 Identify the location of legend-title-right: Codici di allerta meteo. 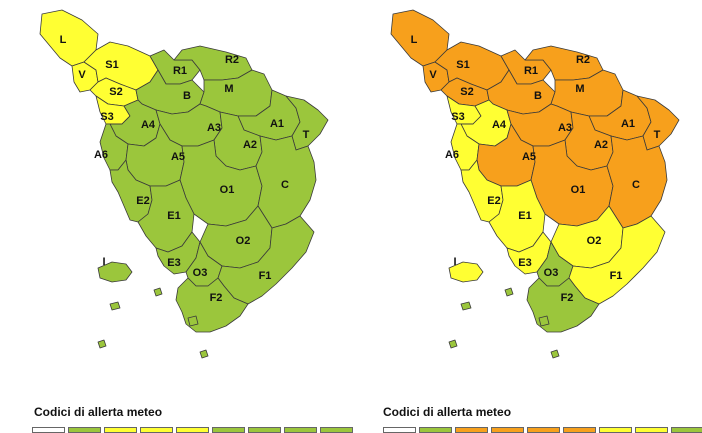
(447, 412).